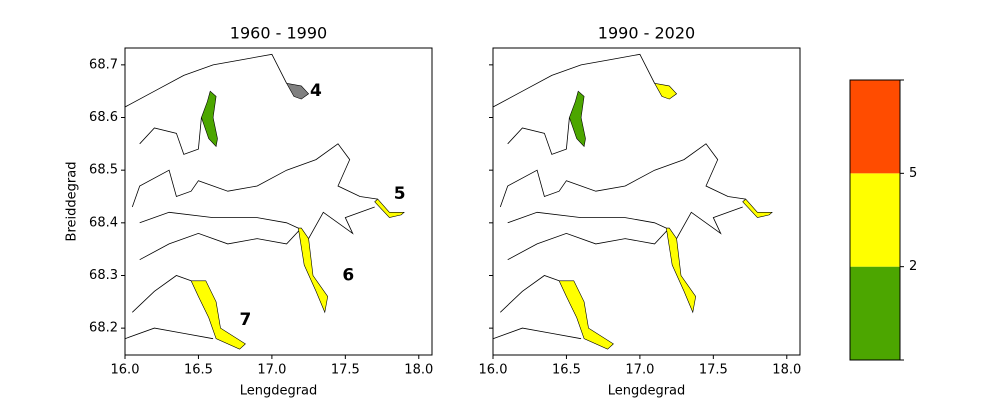  Describe the element at coordinates (103, 117) in the screenshot. I see `y-tick-label: 68.6` at that location.